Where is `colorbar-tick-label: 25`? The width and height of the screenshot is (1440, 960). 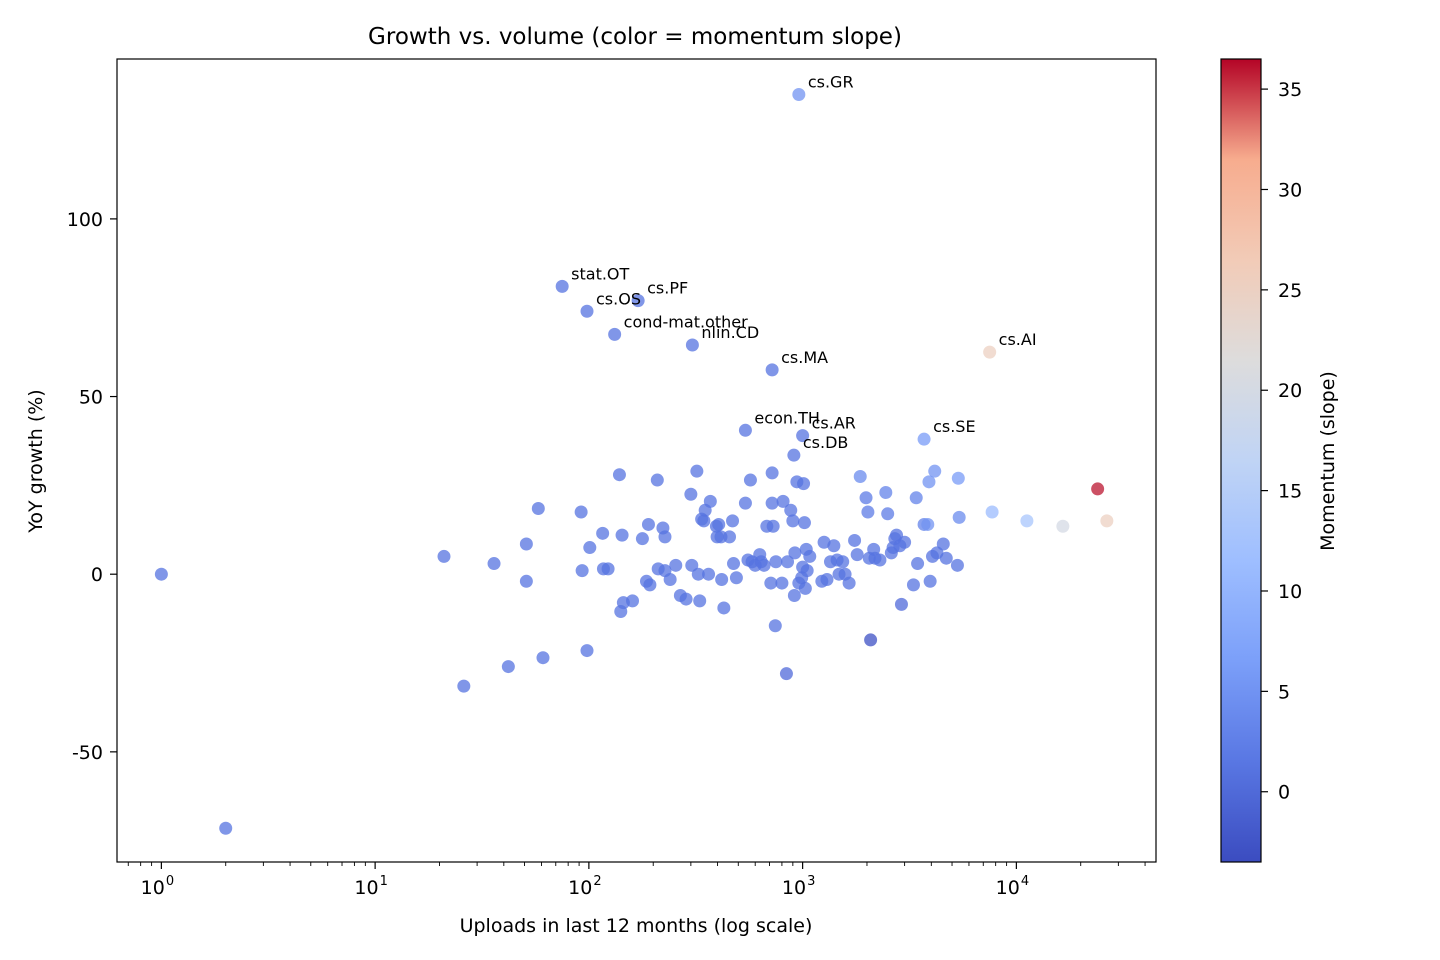 colorbar-tick-label: 25 is located at coordinates (1290, 291).